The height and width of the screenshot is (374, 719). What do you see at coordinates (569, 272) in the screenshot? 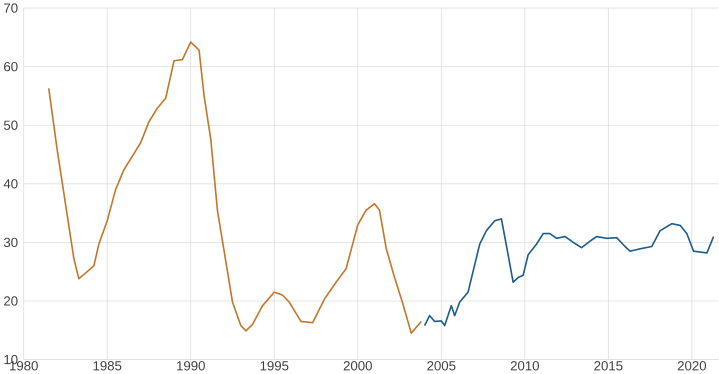
I see `line-series` at bounding box center [569, 272].